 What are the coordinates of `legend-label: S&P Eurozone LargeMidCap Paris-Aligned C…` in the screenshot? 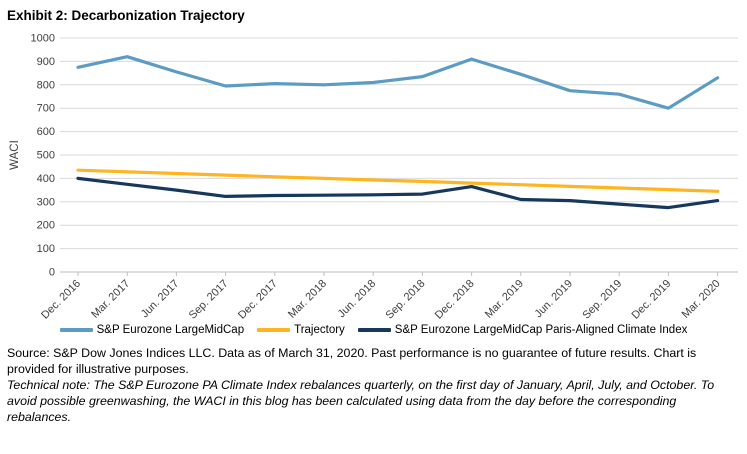 It's located at (541, 330).